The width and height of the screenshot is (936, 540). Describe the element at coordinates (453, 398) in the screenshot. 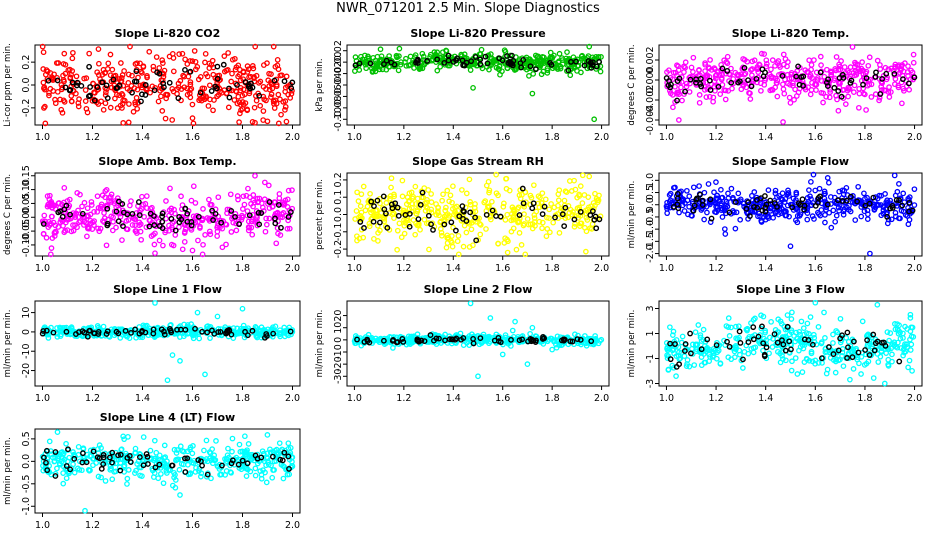

I see `x-tick-label: 1.4` at that location.